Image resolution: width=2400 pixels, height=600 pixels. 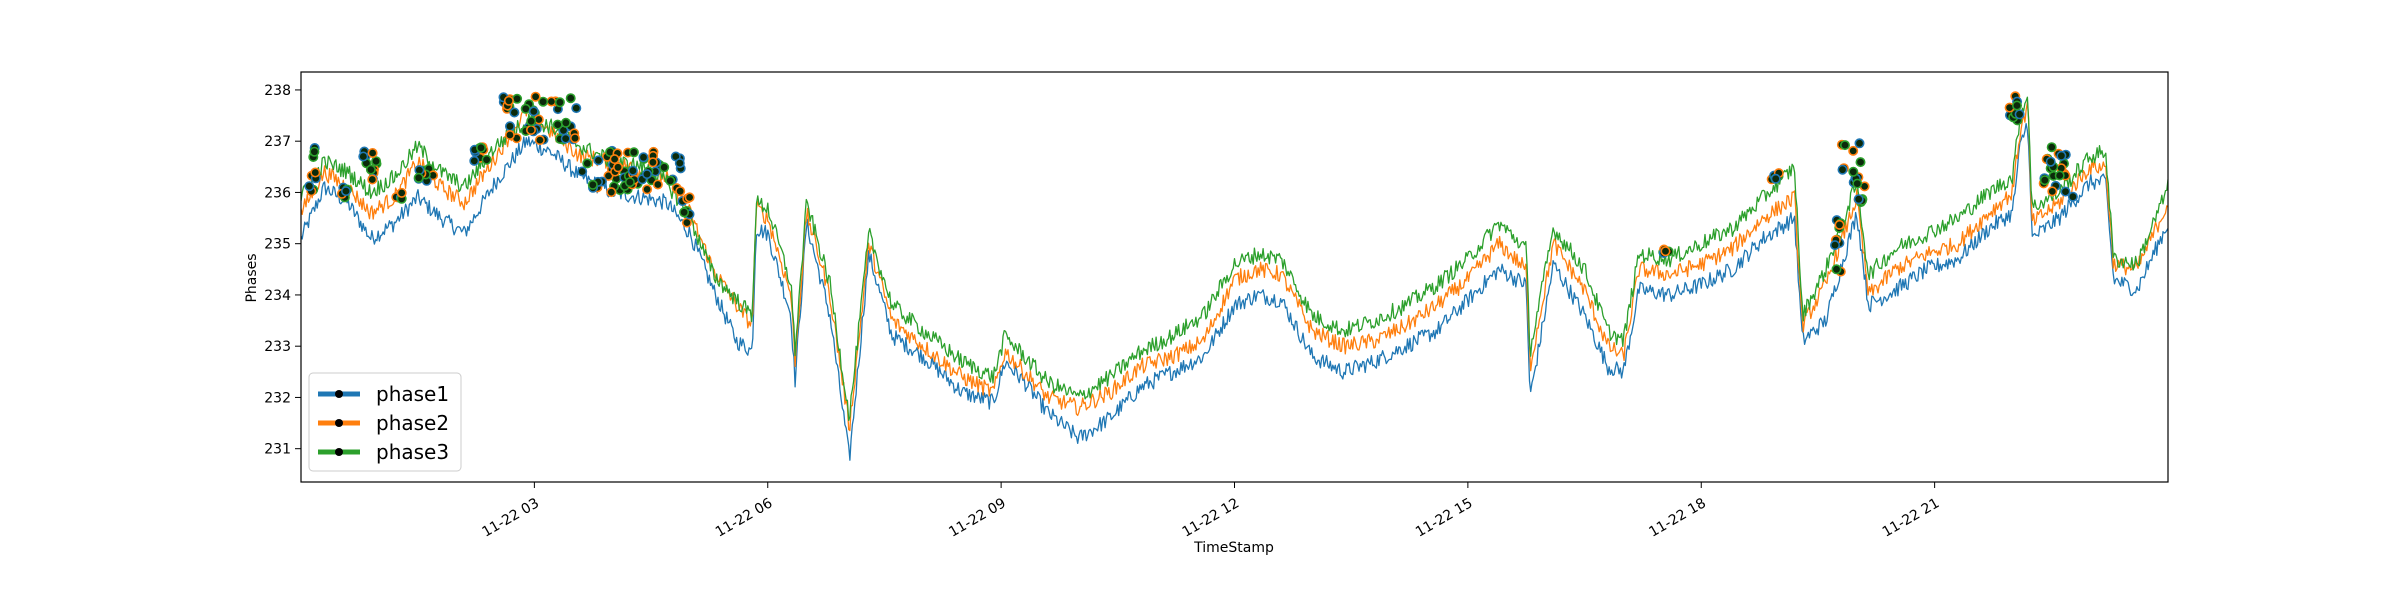 I want to click on legend: phase1 phase2 phase3, so click(x=385, y=422).